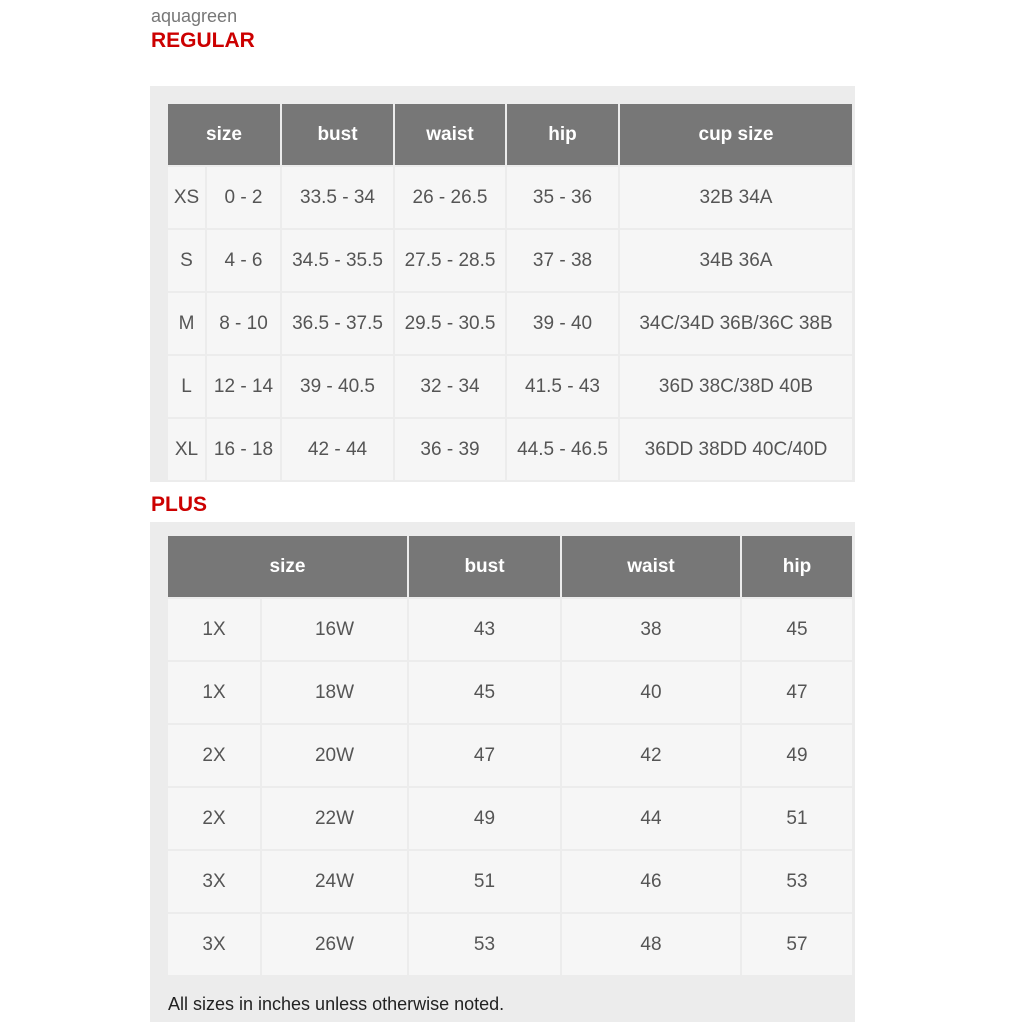 The width and height of the screenshot is (1024, 1024). I want to click on header-cell: cup size, so click(736, 134).